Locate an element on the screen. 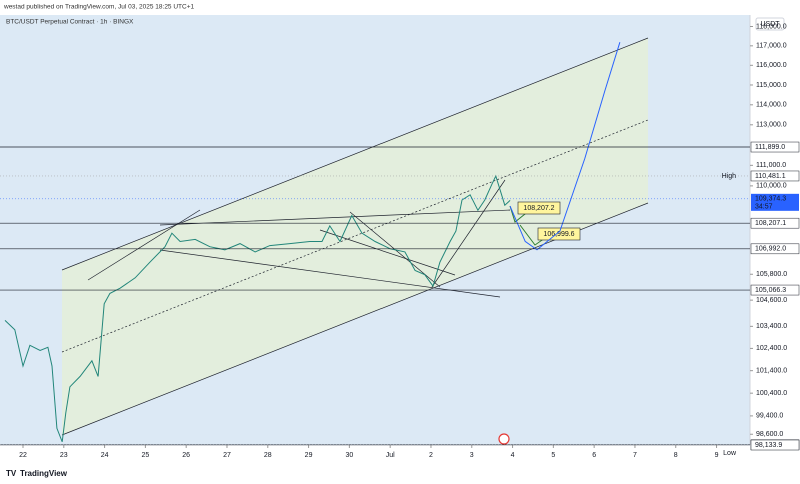 The height and width of the screenshot is (484, 800). y-tick-label: 100,400.0 is located at coordinates (771, 393).